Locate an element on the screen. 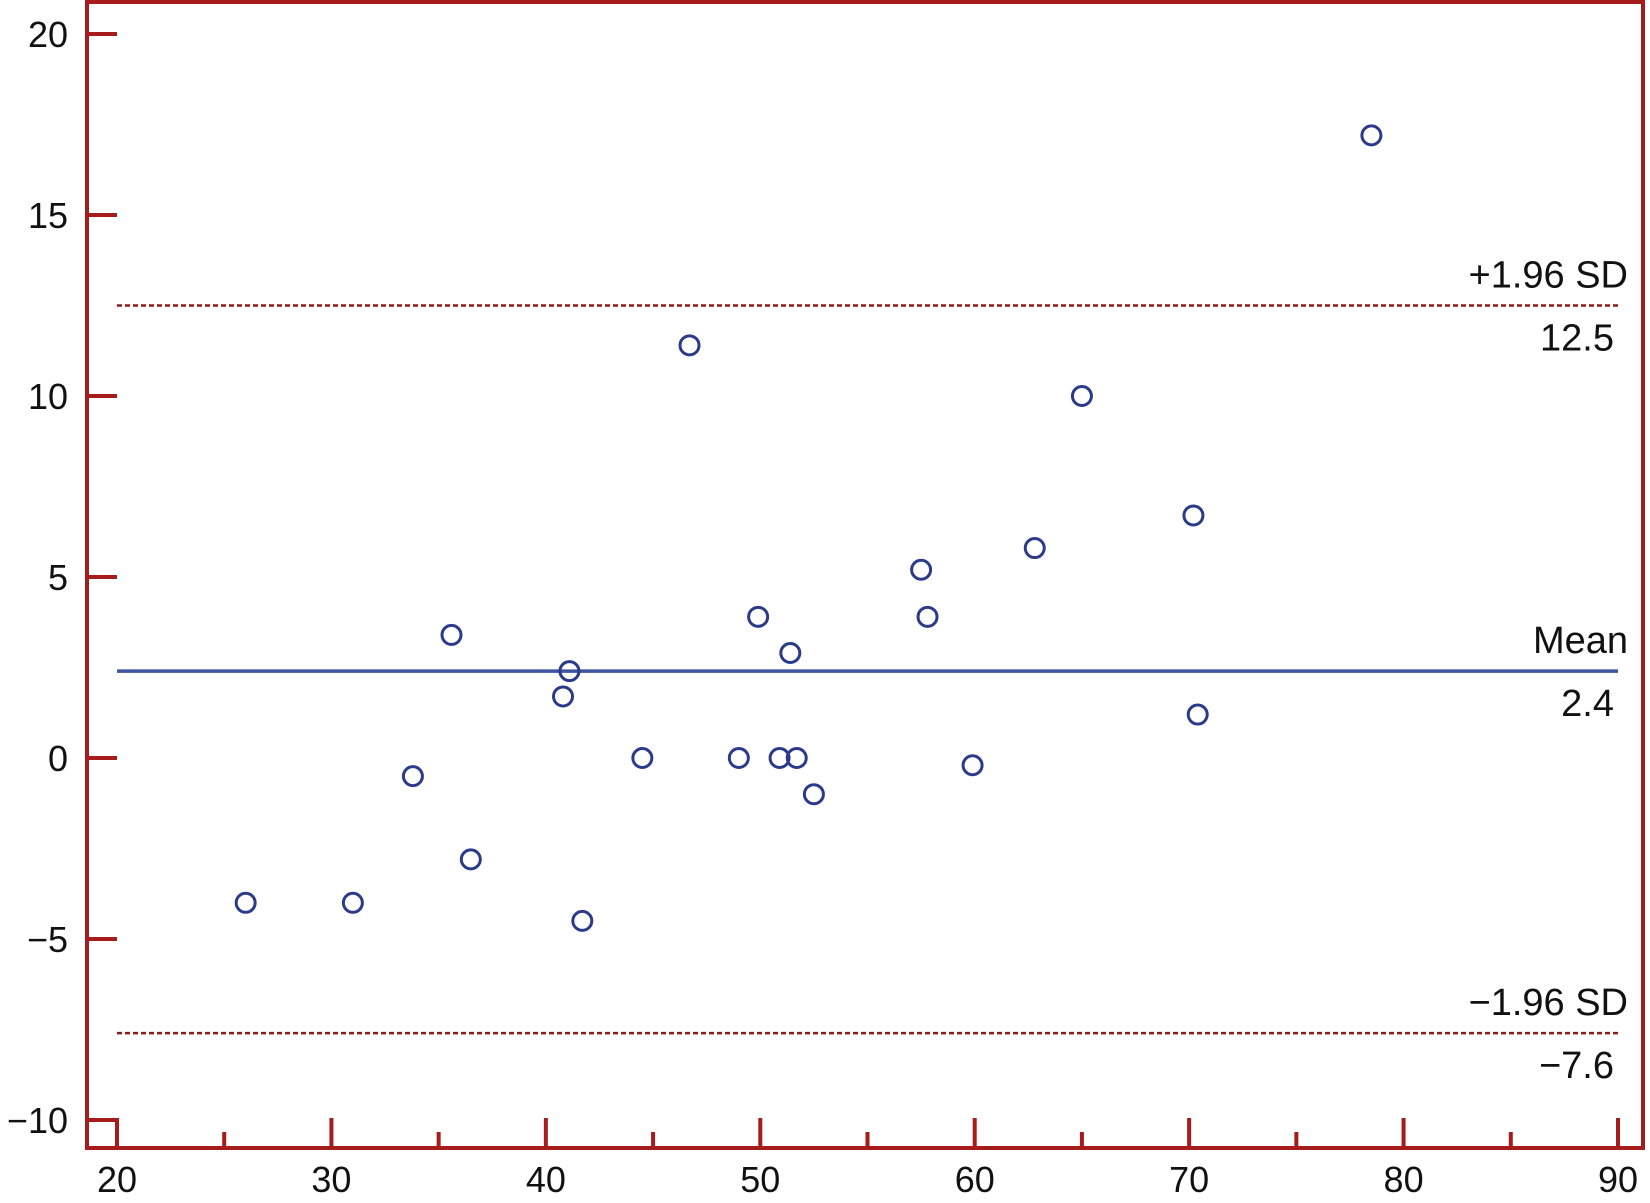  y-axis: 20 15 10 5 0 −5 −10 is located at coordinates (62, 577).